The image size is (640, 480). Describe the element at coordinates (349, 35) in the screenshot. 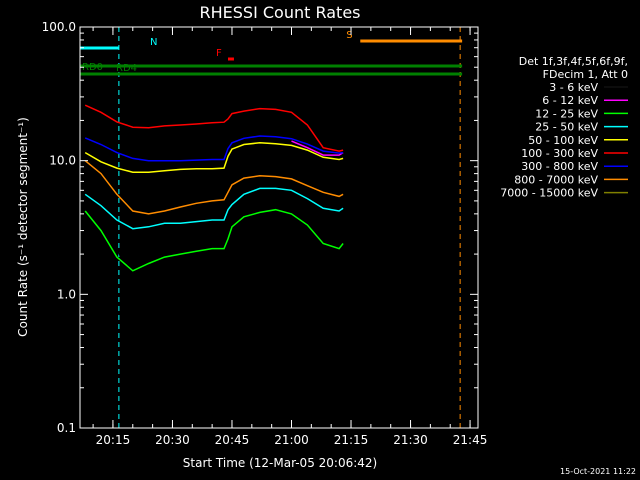

I see `annotation-label-s: S` at that location.